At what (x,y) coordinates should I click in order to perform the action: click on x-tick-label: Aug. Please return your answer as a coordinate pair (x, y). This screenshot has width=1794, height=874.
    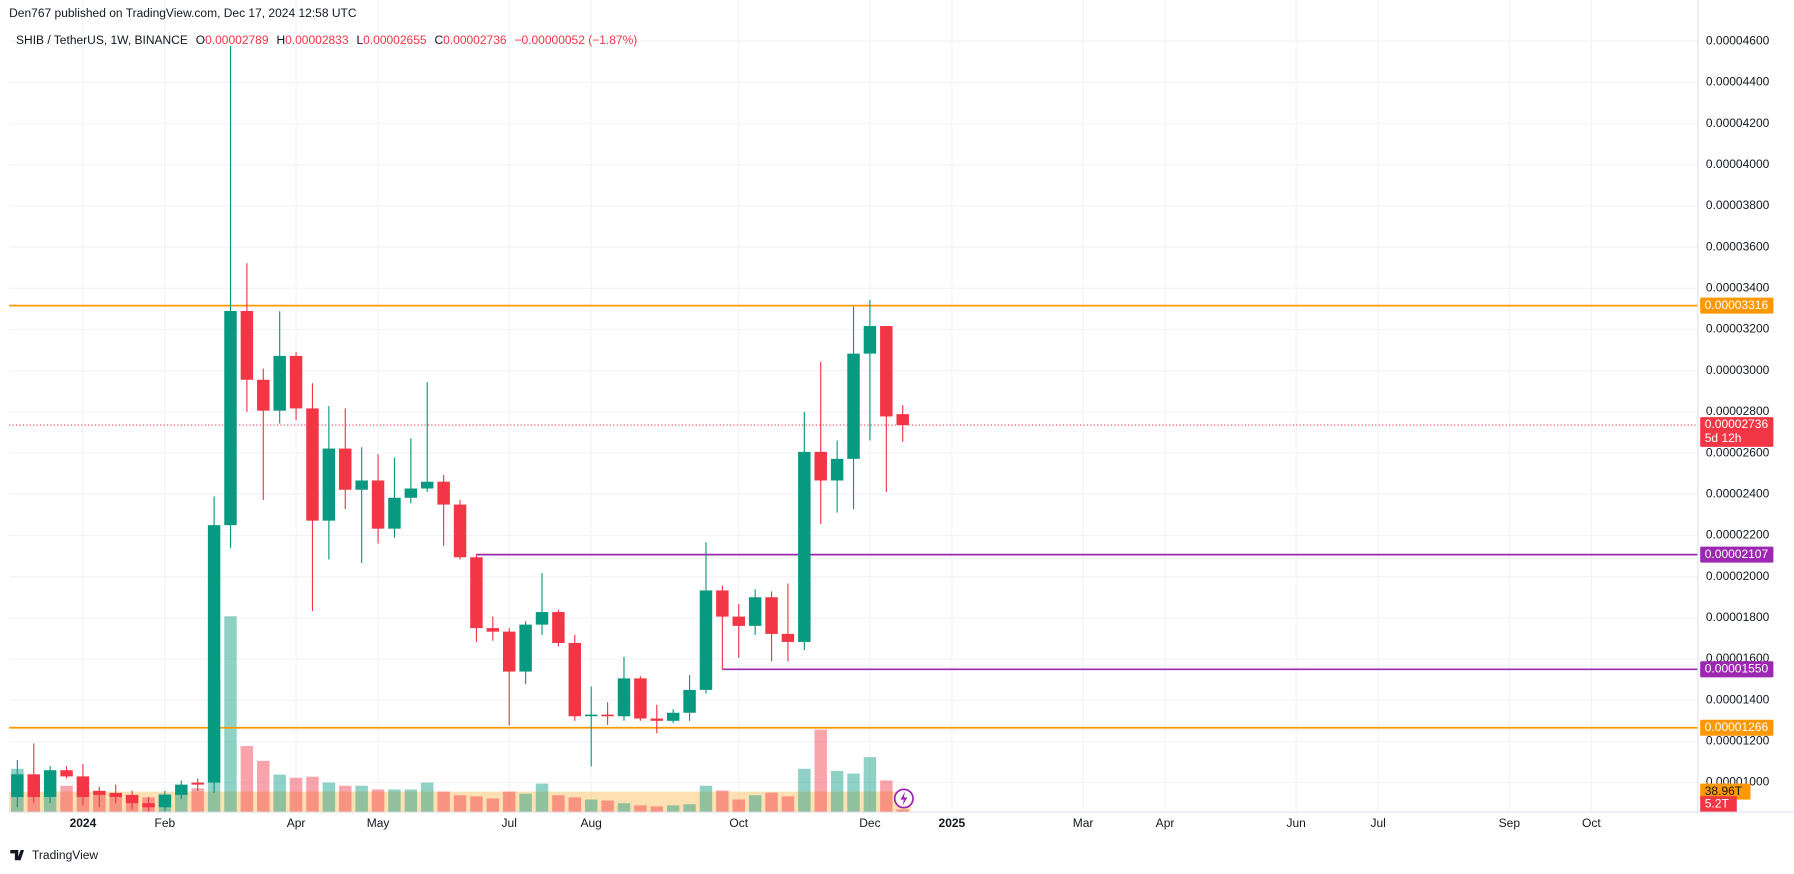
    Looking at the image, I should click on (591, 823).